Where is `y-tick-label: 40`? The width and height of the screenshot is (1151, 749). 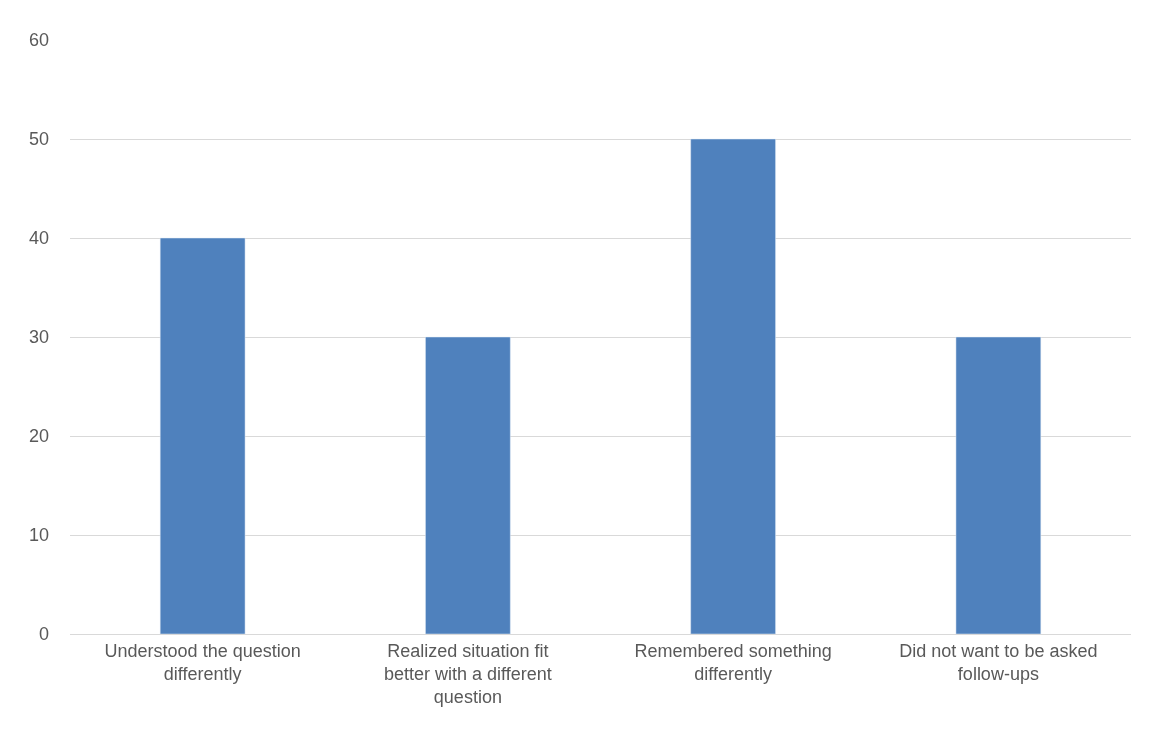
y-tick-label: 40 is located at coordinates (38, 238).